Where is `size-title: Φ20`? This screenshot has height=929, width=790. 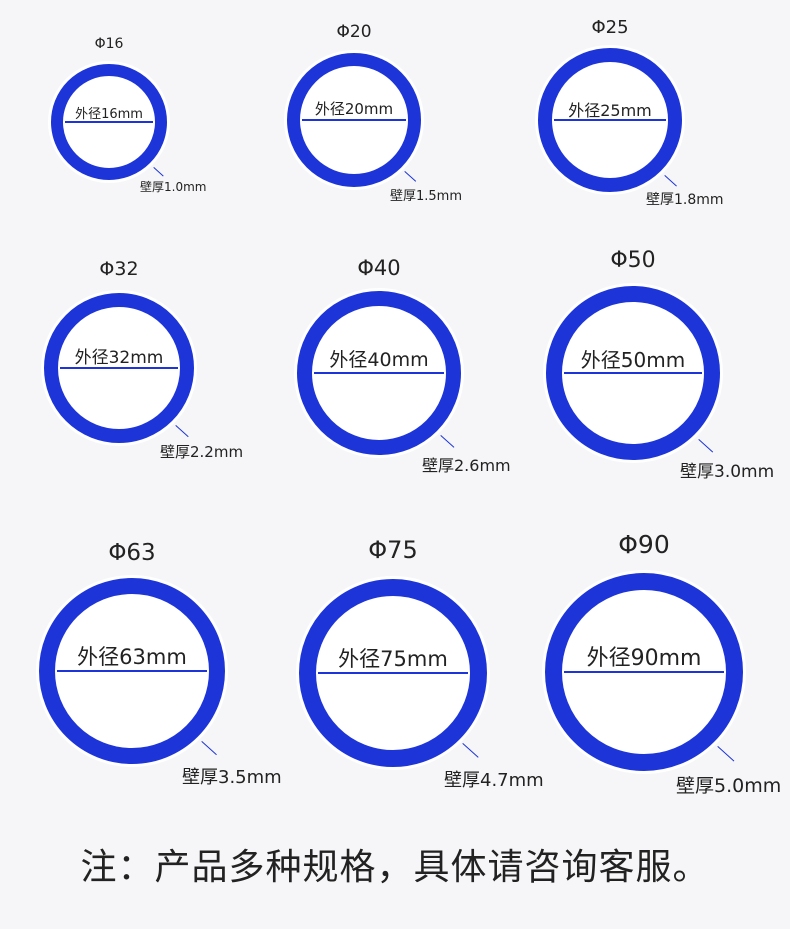
size-title: Φ20 is located at coordinates (354, 32).